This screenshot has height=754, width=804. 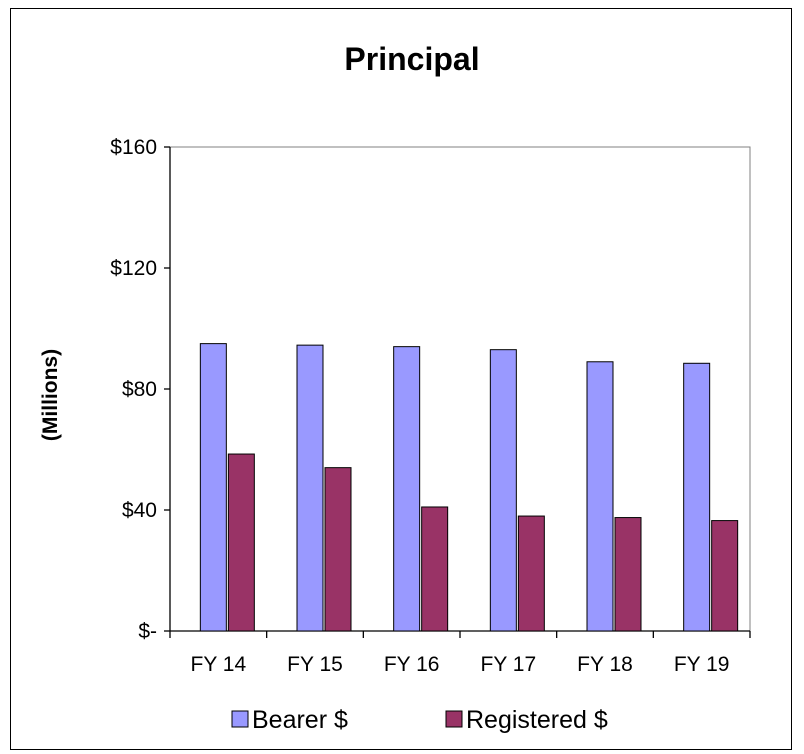 What do you see at coordinates (50, 395) in the screenshot?
I see `y-axis-label: (Millions)` at bounding box center [50, 395].